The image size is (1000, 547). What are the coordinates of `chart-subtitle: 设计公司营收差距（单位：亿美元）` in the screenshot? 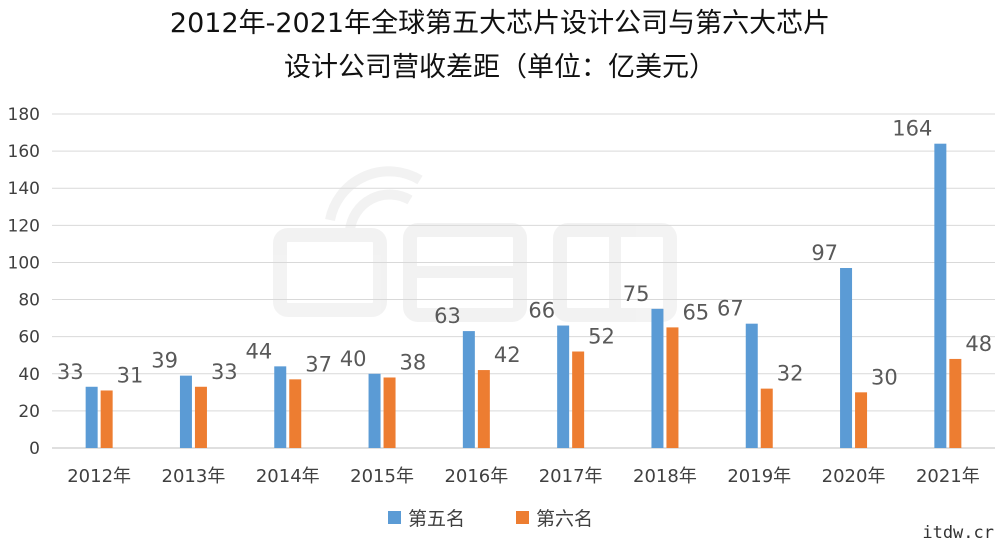 It's located at (500, 67).